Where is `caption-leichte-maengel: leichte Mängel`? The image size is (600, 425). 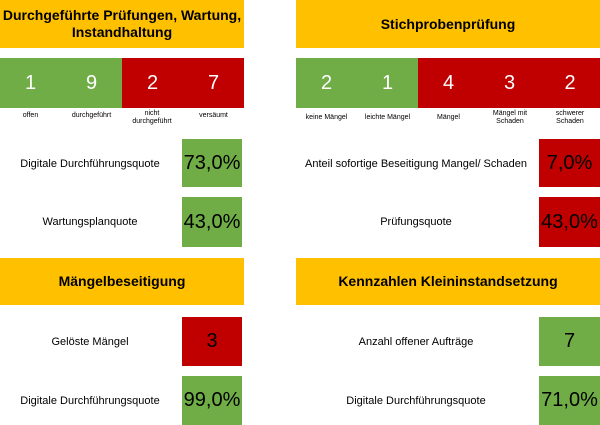
caption-leichte-maengel: leichte Mängel is located at coordinates (387, 117).